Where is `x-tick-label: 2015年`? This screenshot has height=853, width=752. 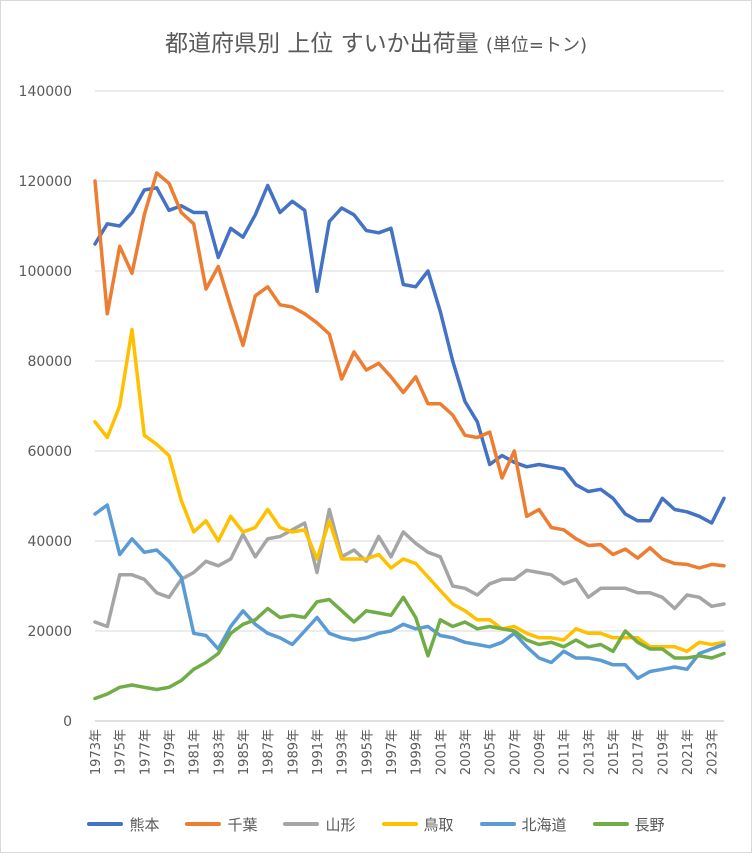 x-tick-label: 2015年 is located at coordinates (614, 752).